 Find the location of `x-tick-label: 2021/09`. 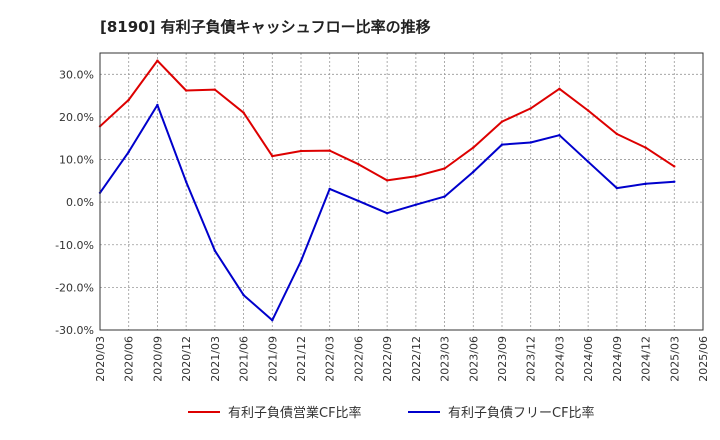

x-tick-label: 2021/09 is located at coordinates (272, 359).